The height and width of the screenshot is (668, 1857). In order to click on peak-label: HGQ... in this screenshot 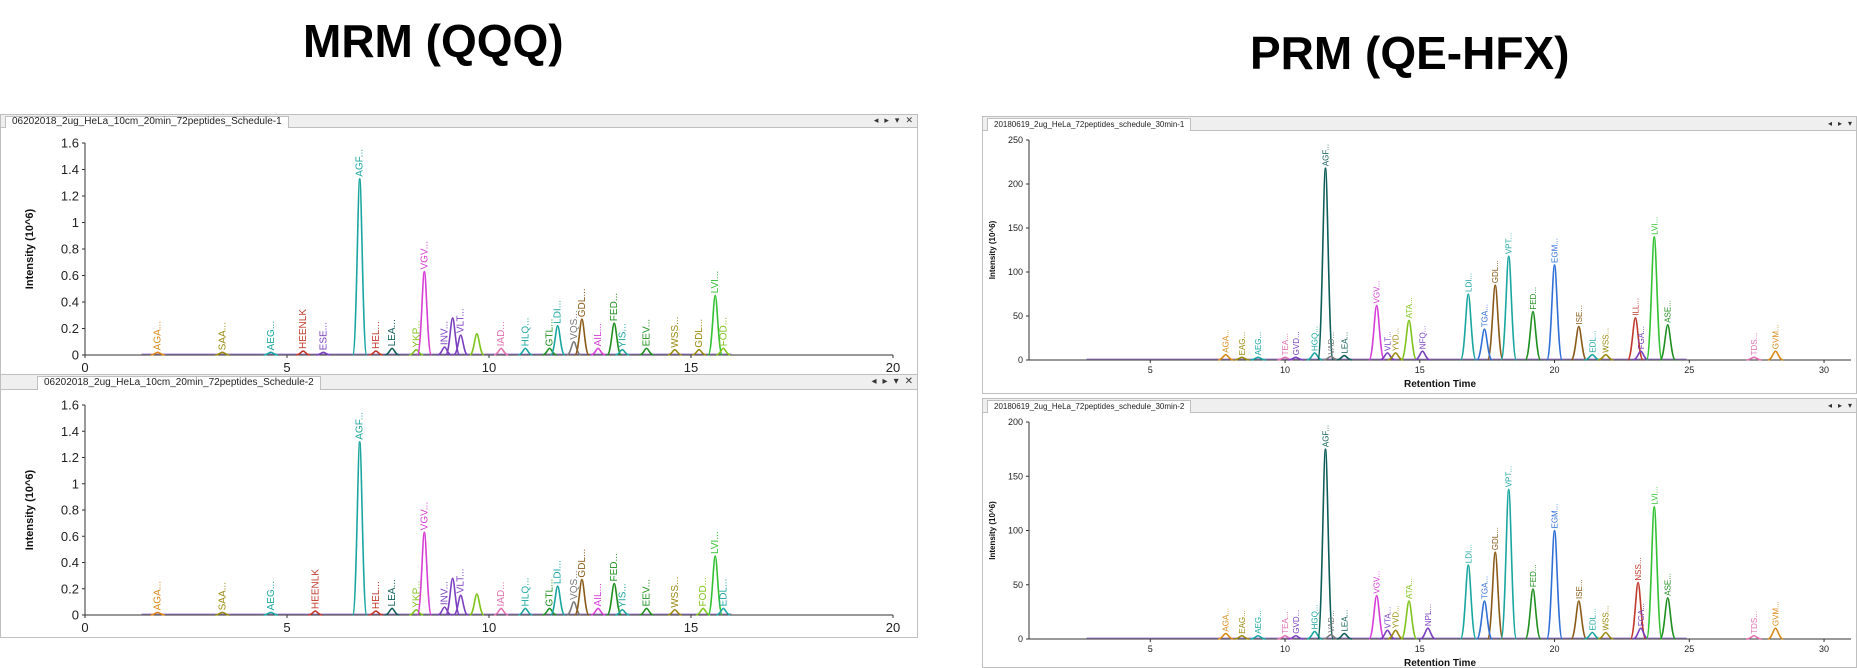, I will do `click(1315, 617)`.